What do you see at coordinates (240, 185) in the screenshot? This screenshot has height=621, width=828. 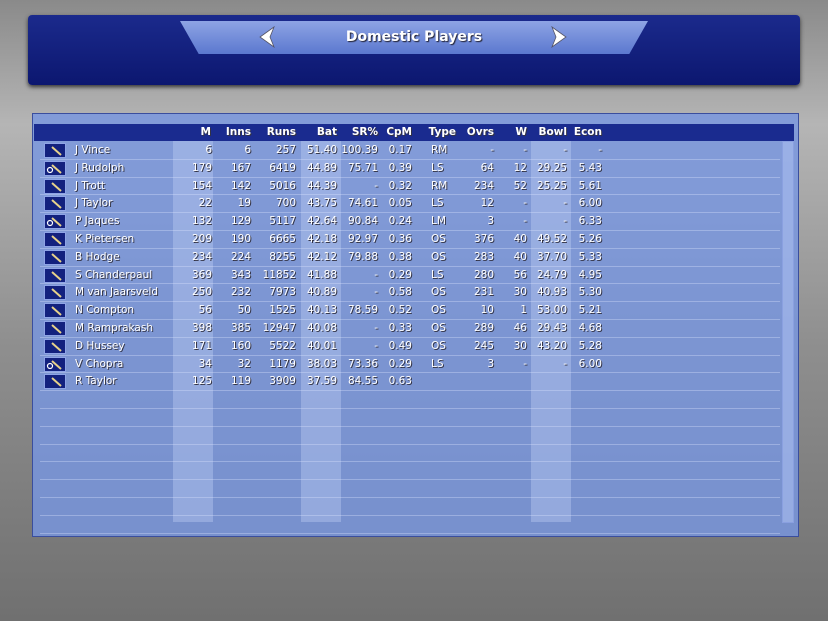 I see `stat-cell: 142` at bounding box center [240, 185].